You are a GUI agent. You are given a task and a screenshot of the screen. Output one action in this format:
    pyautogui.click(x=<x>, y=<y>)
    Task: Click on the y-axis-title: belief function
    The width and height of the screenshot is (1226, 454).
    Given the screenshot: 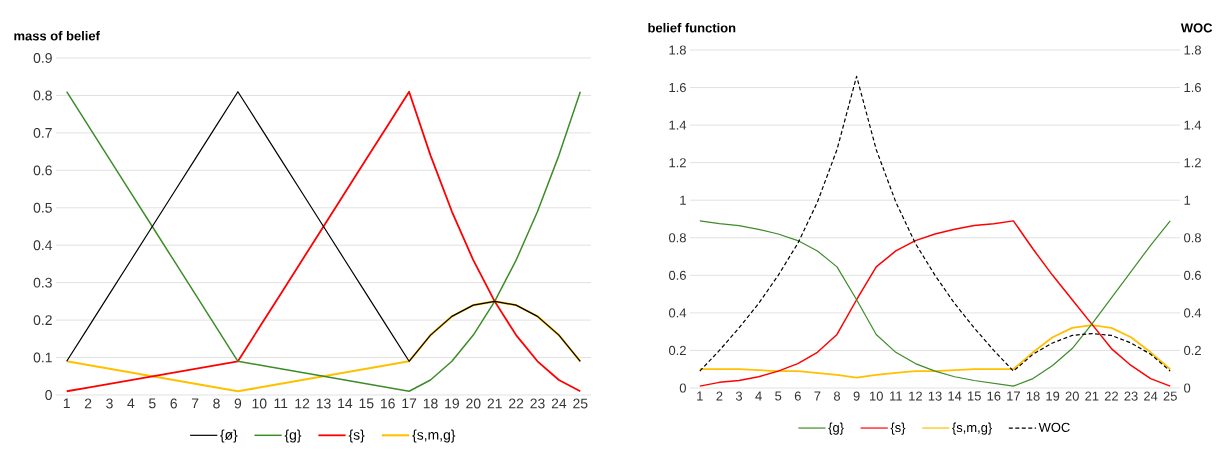 What is the action you would take?
    pyautogui.click(x=692, y=27)
    